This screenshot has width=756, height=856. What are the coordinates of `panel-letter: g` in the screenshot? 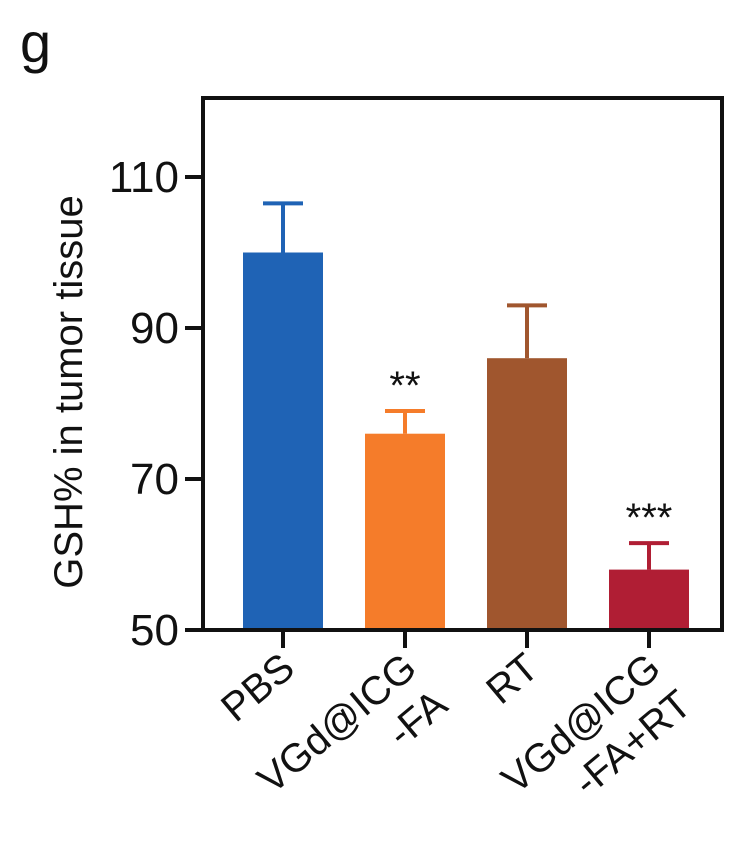 It's located at (35, 42).